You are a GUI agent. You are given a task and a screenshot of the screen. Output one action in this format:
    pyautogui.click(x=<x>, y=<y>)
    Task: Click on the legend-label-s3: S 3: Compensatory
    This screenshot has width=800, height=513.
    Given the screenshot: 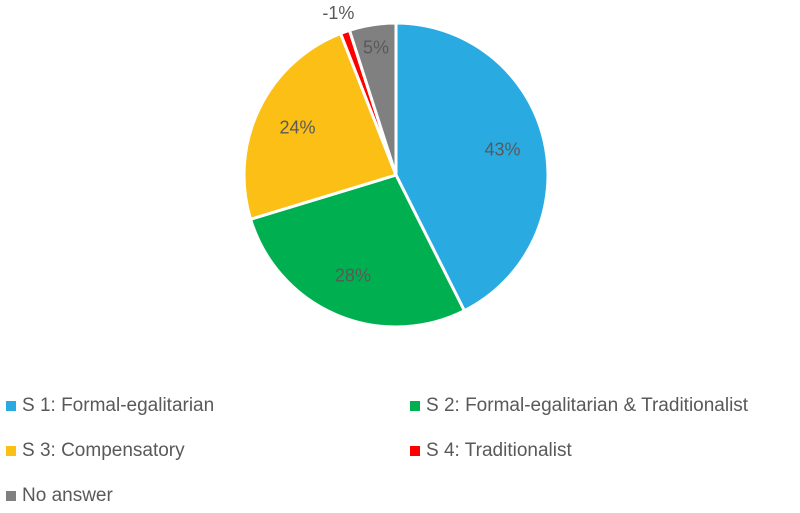 What is the action you would take?
    pyautogui.click(x=103, y=450)
    